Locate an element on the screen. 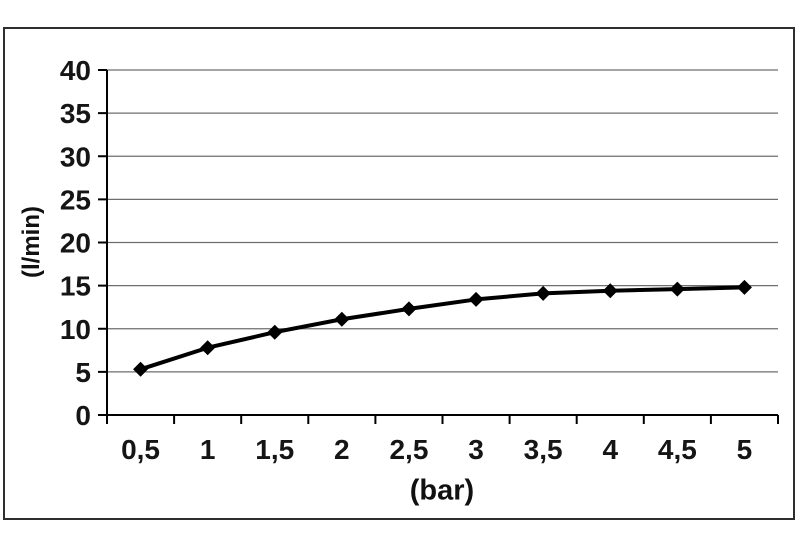  y-tick-label: 15 is located at coordinates (75, 286).